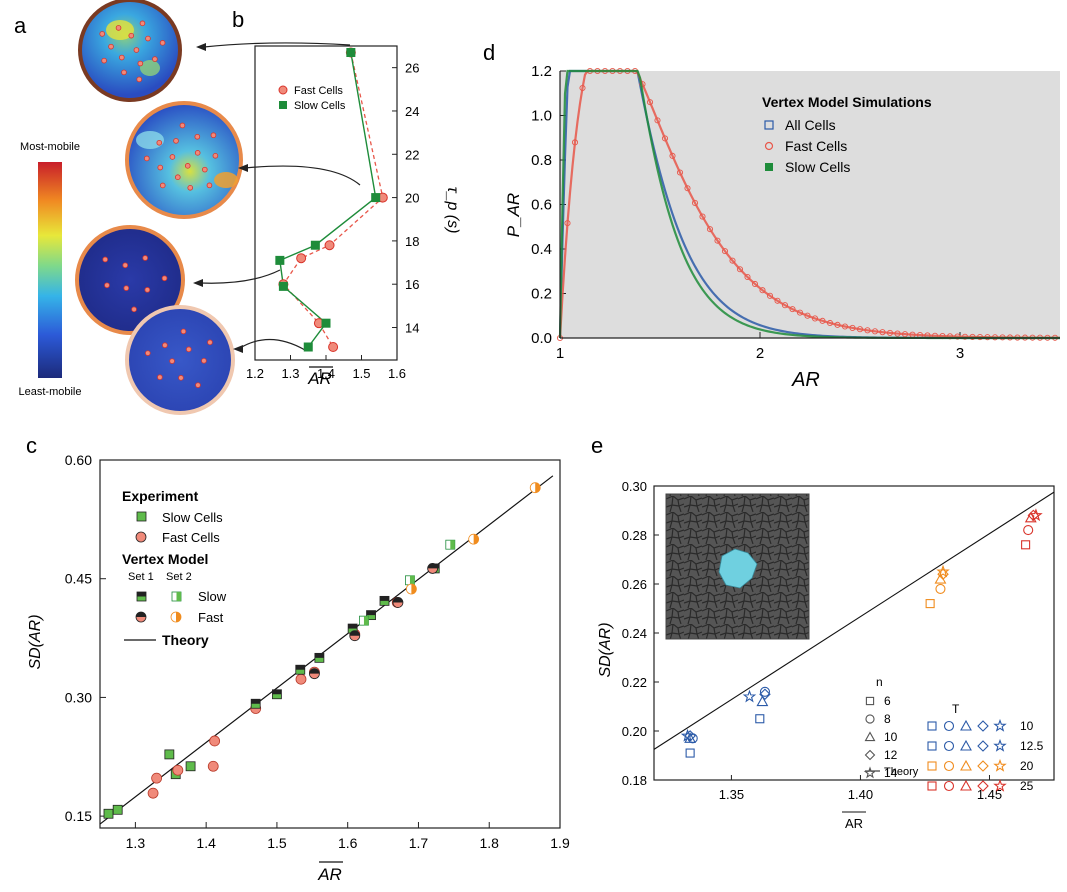  What do you see at coordinates (412, 154) in the screenshot?
I see `y-tick-label: 22` at bounding box center [412, 154].